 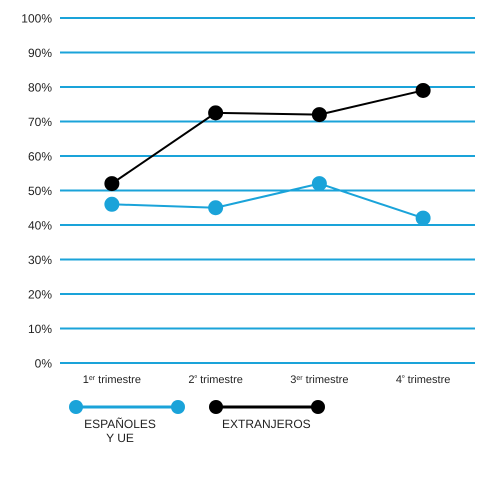 I want to click on legend-label: ESPAÑOLES Y UE, so click(x=120, y=431).